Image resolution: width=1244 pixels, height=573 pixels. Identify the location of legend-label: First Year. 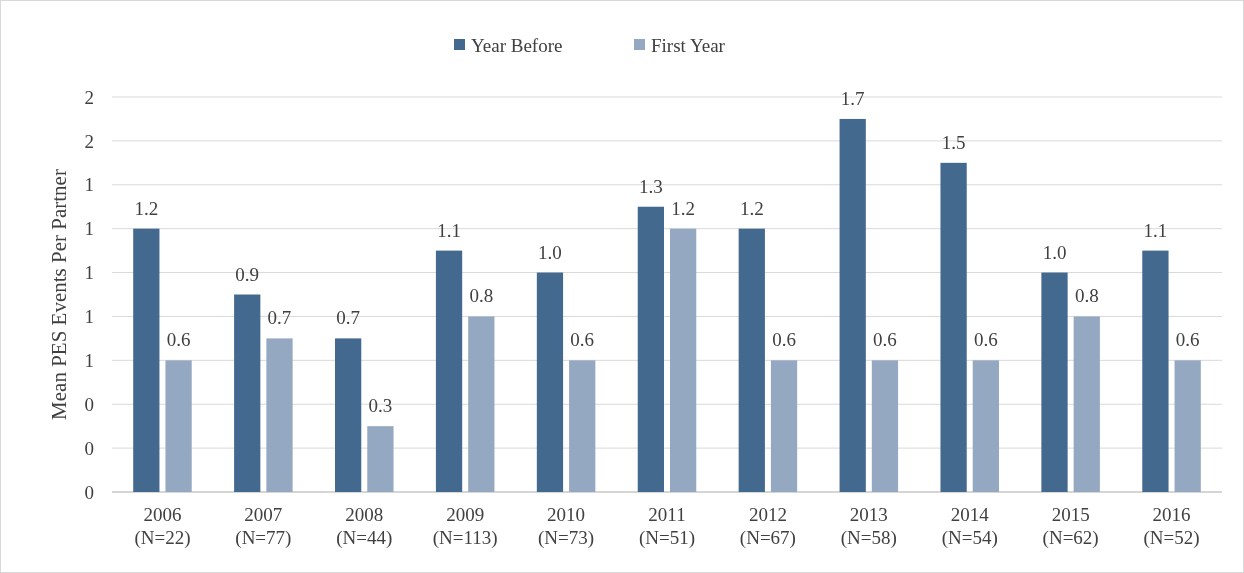
(688, 45).